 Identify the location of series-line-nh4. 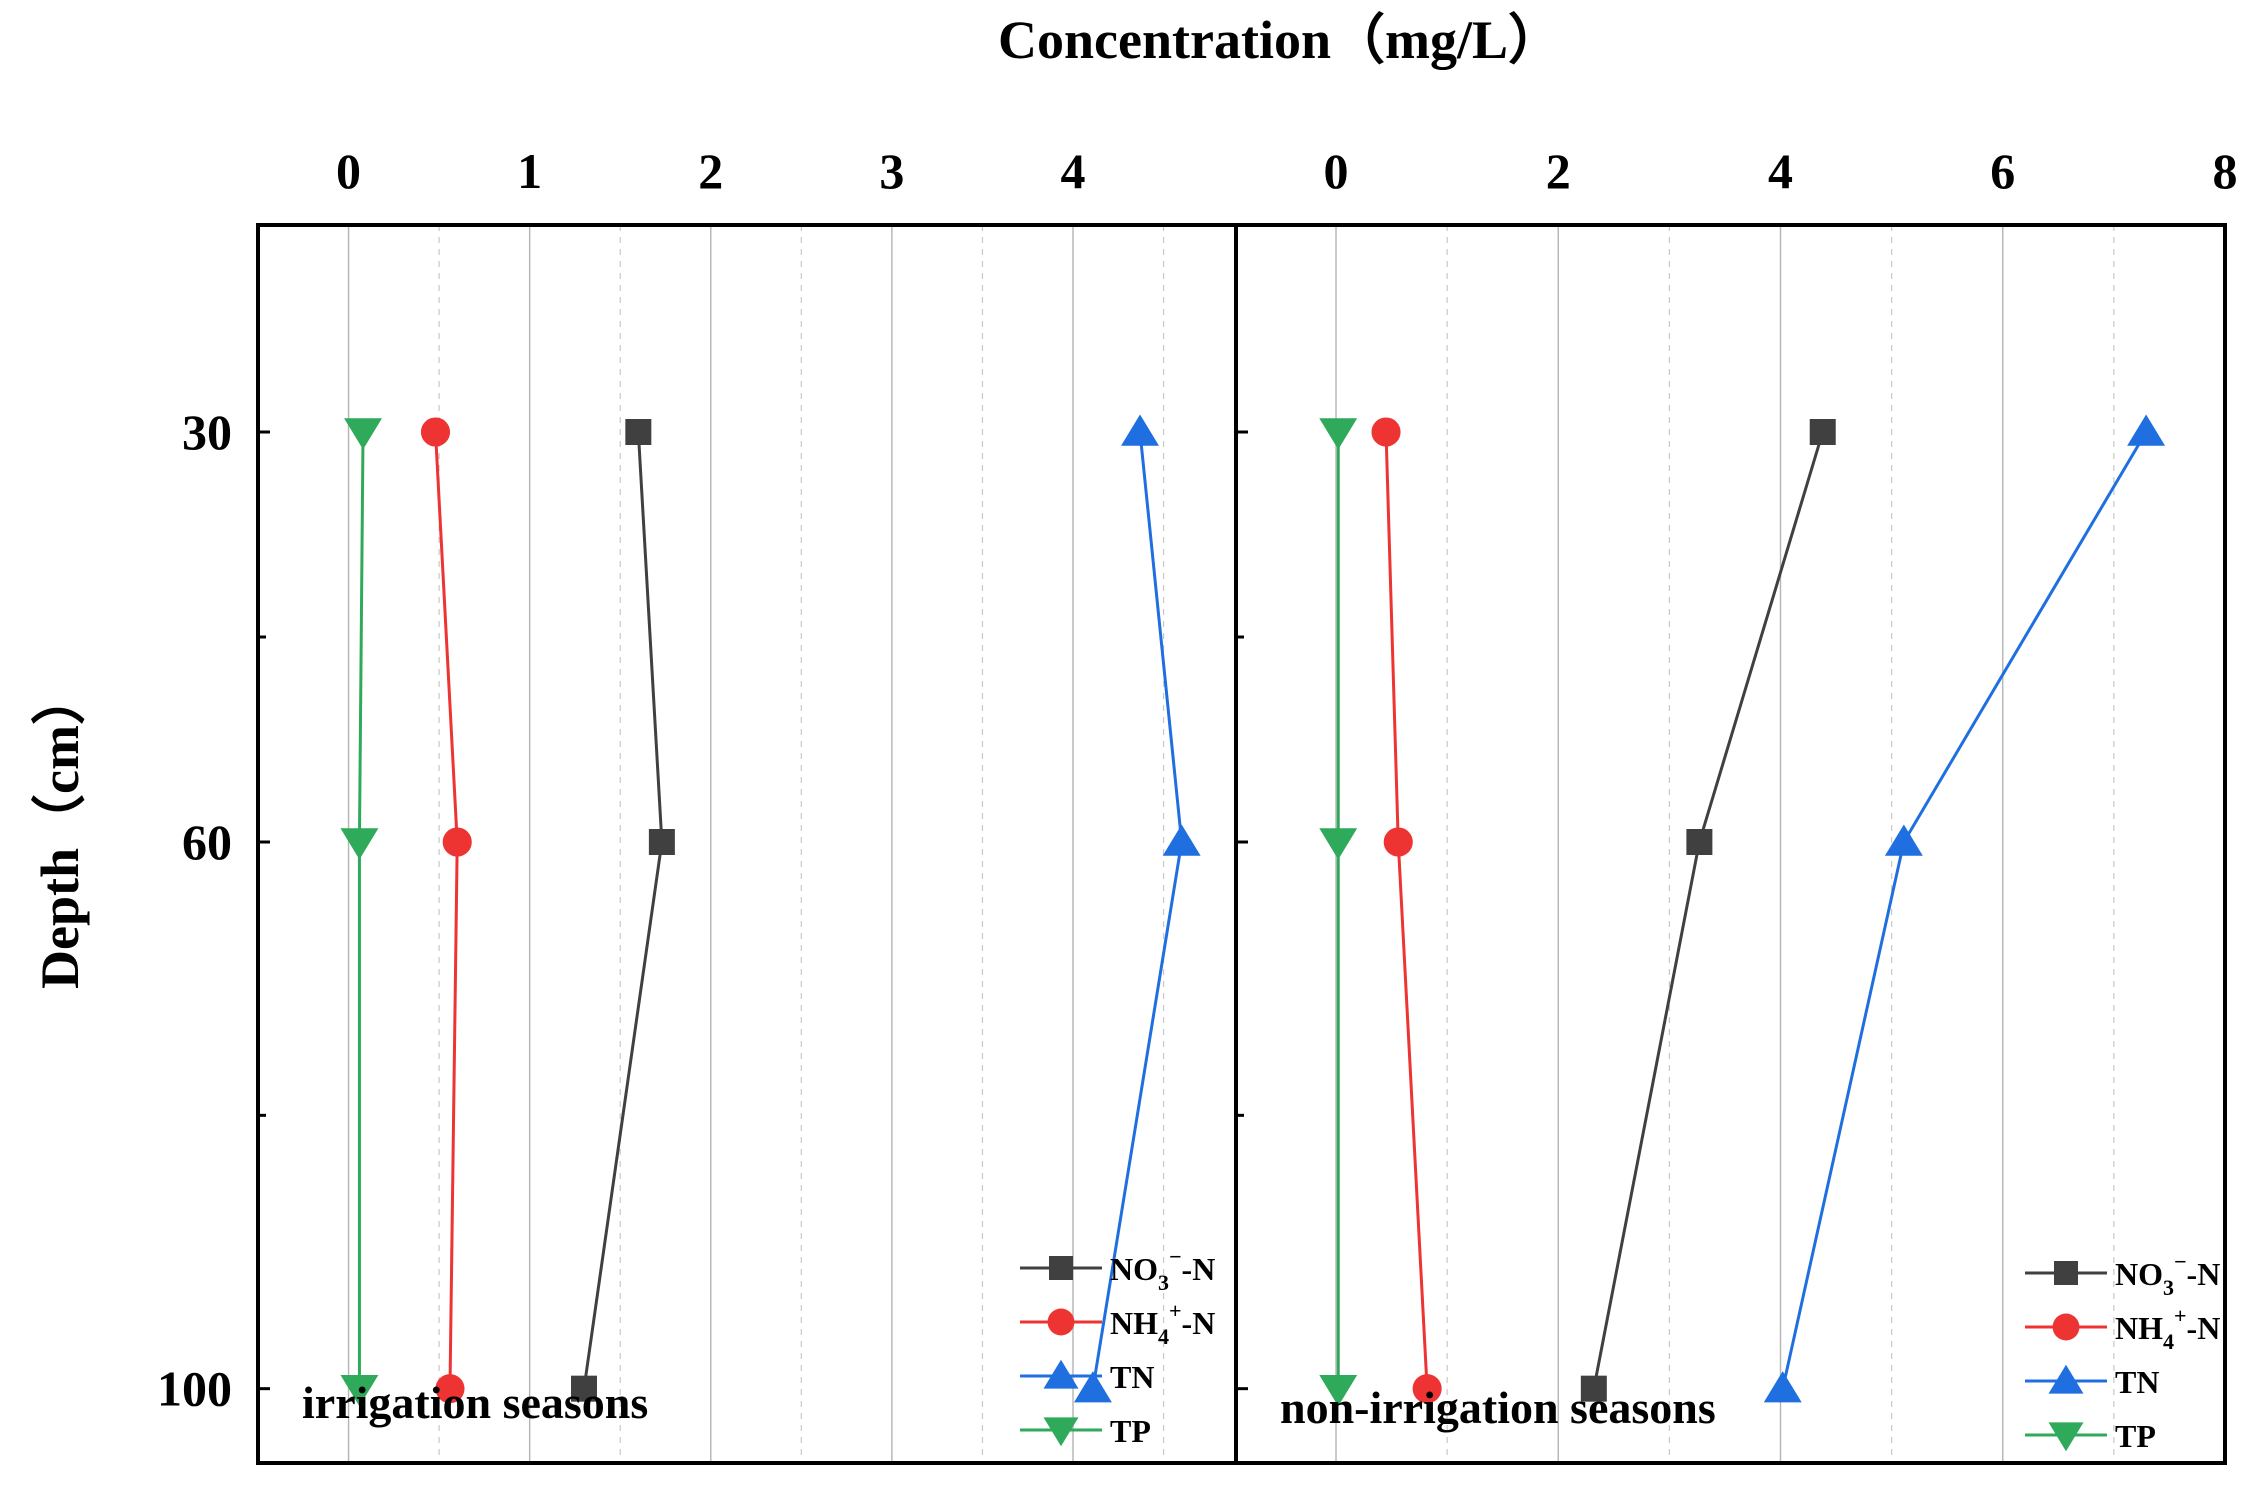
(1406, 910).